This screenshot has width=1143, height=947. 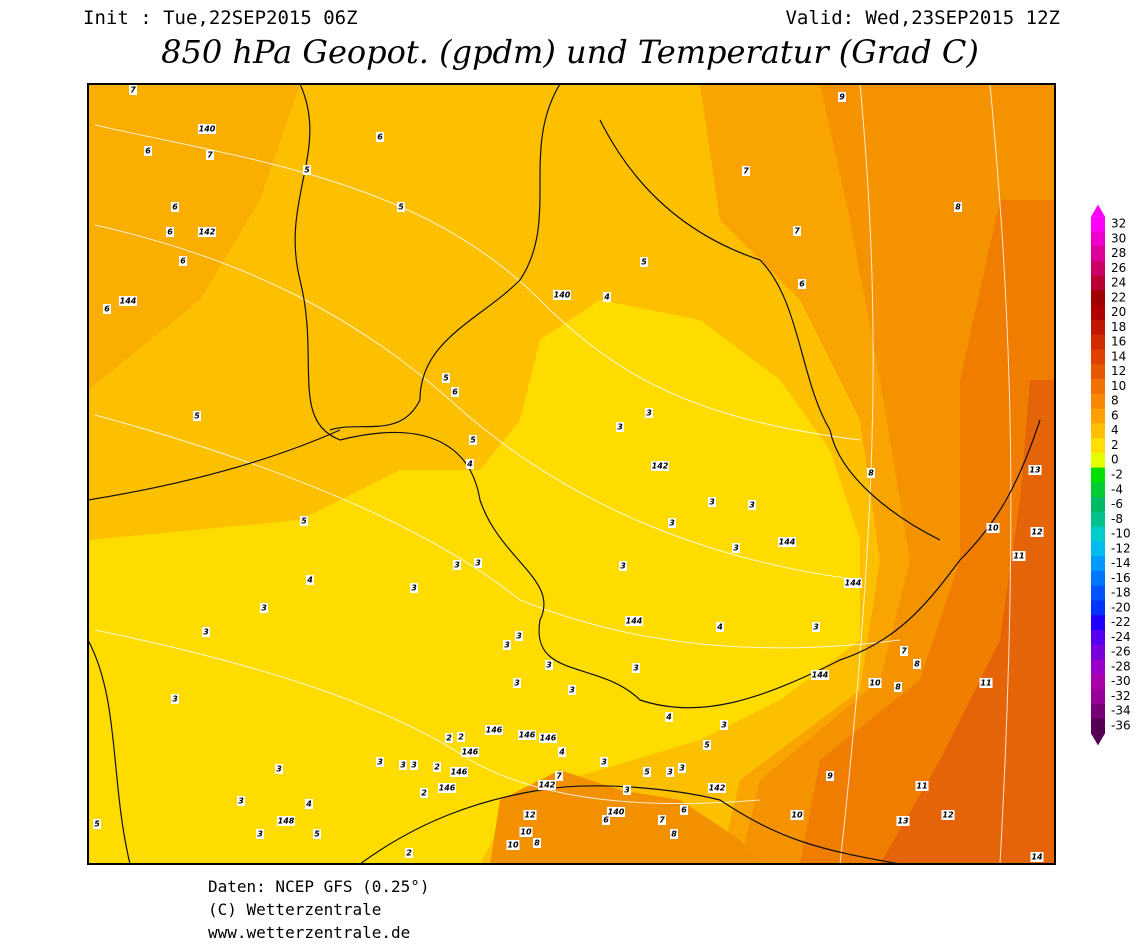 What do you see at coordinates (1115, 430) in the screenshot?
I see `colorbar-label: 4` at bounding box center [1115, 430].